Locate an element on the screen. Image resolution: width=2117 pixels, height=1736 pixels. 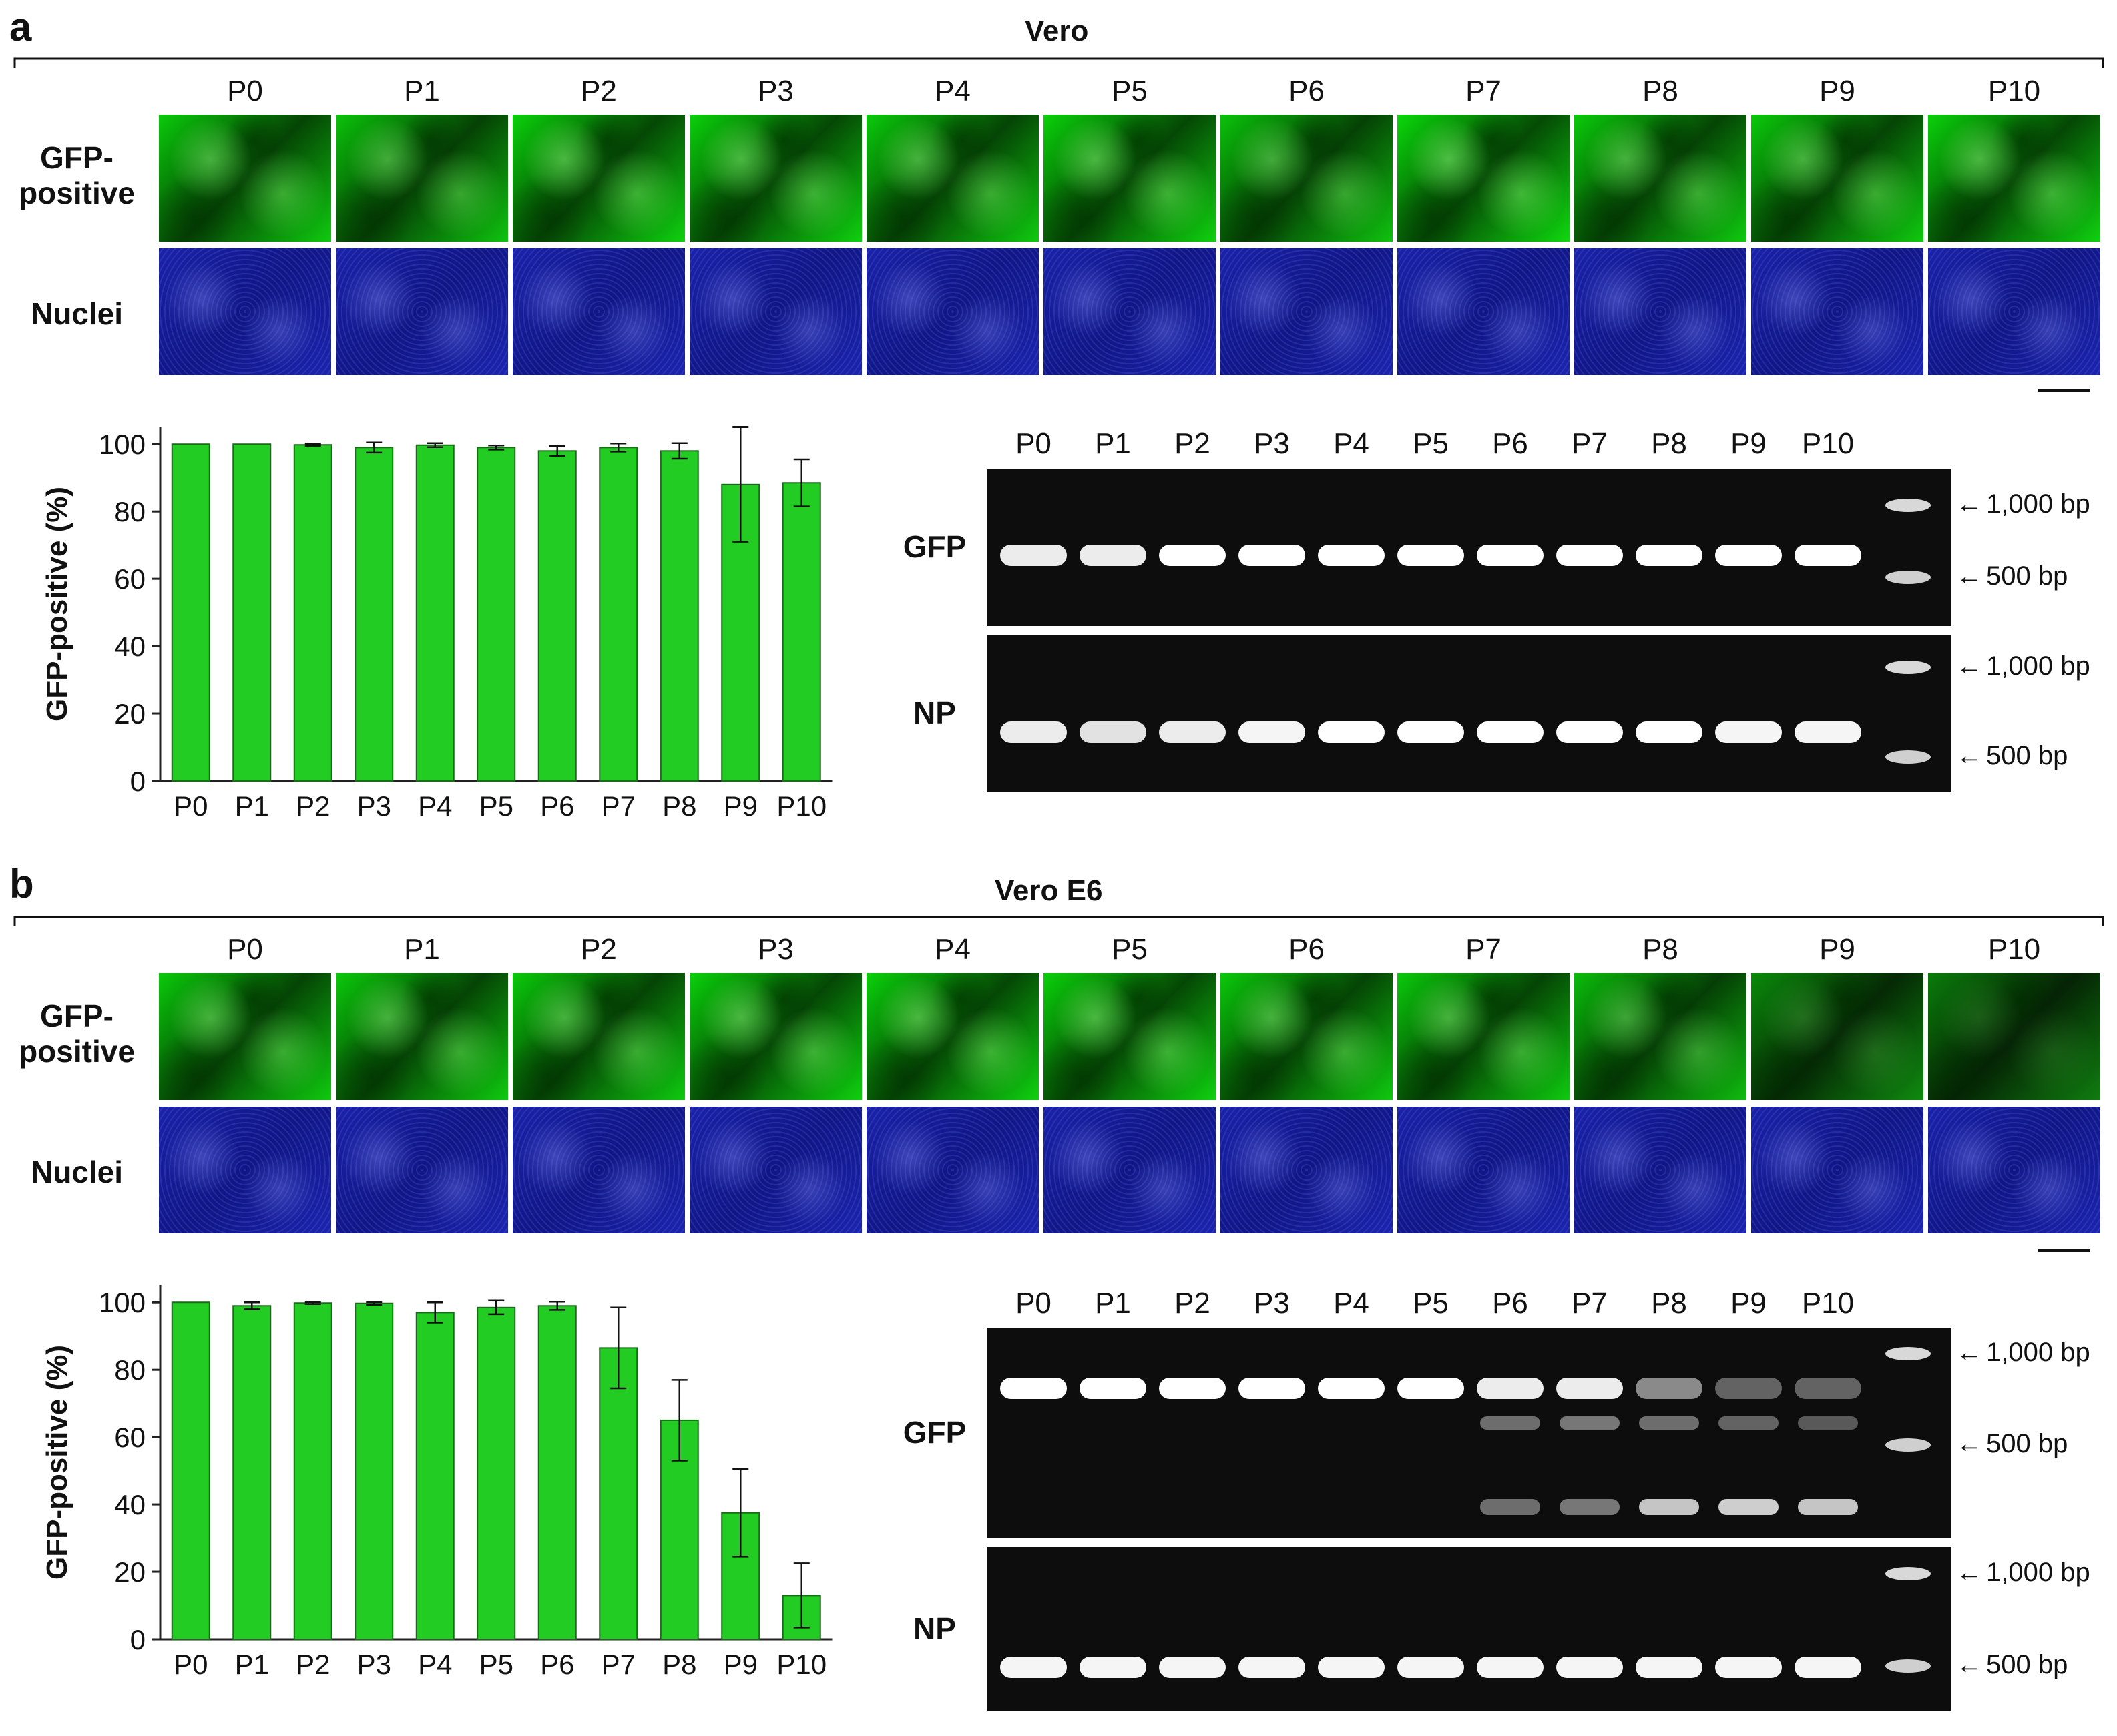
x-tick-label: P2 is located at coordinates (313, 806).